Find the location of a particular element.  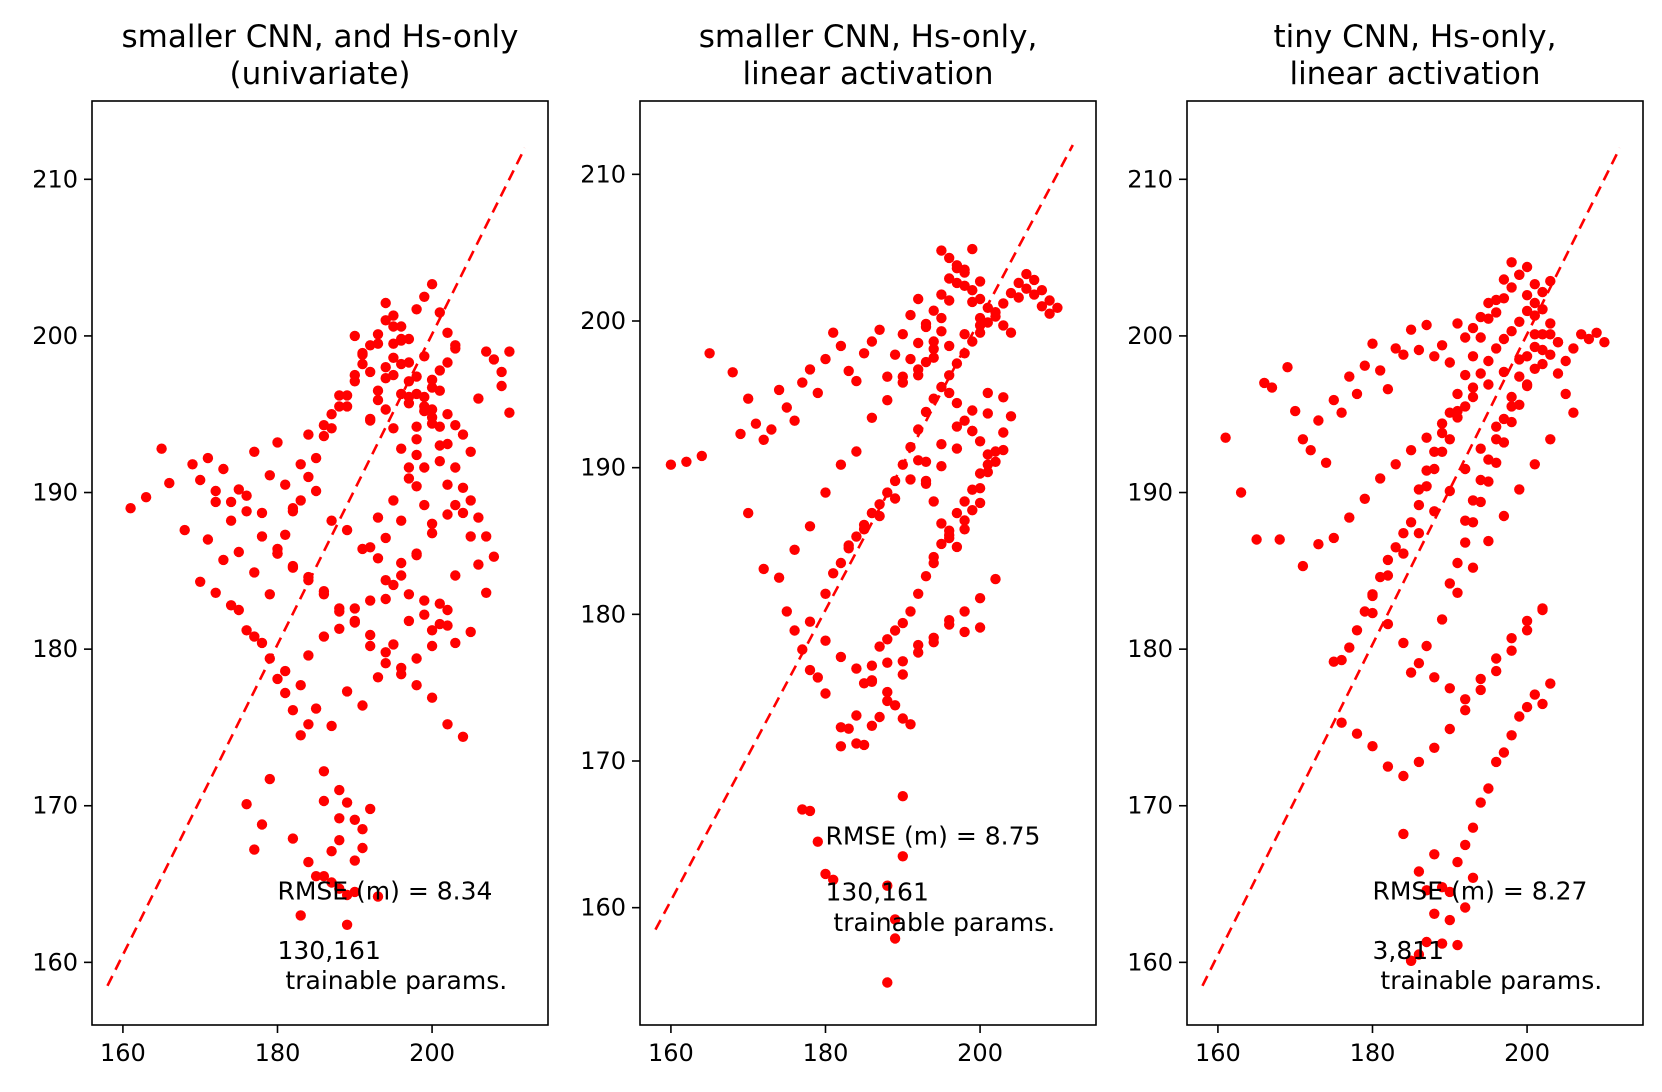

annotation: RMSE (m) = 8.34 is located at coordinates (384, 891).